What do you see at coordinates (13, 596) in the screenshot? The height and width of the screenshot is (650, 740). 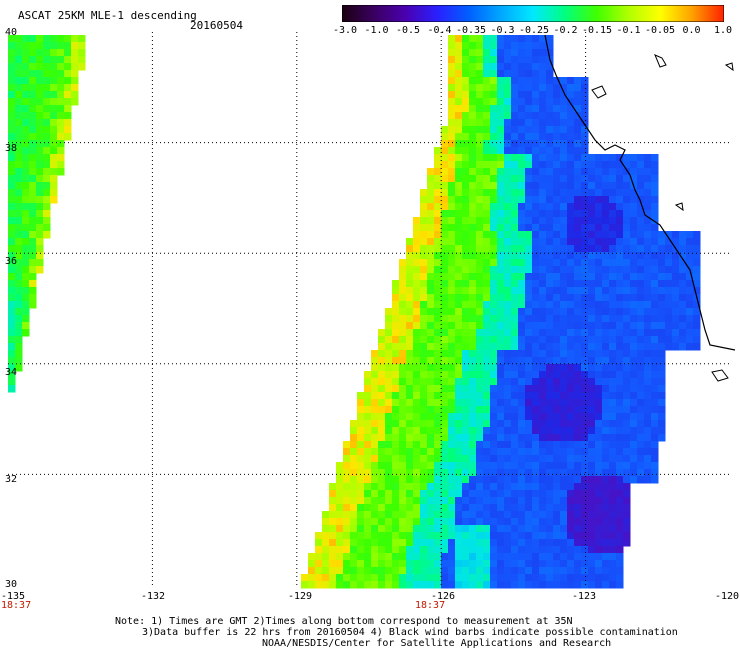 I see `lon-label-135: -135` at bounding box center [13, 596].